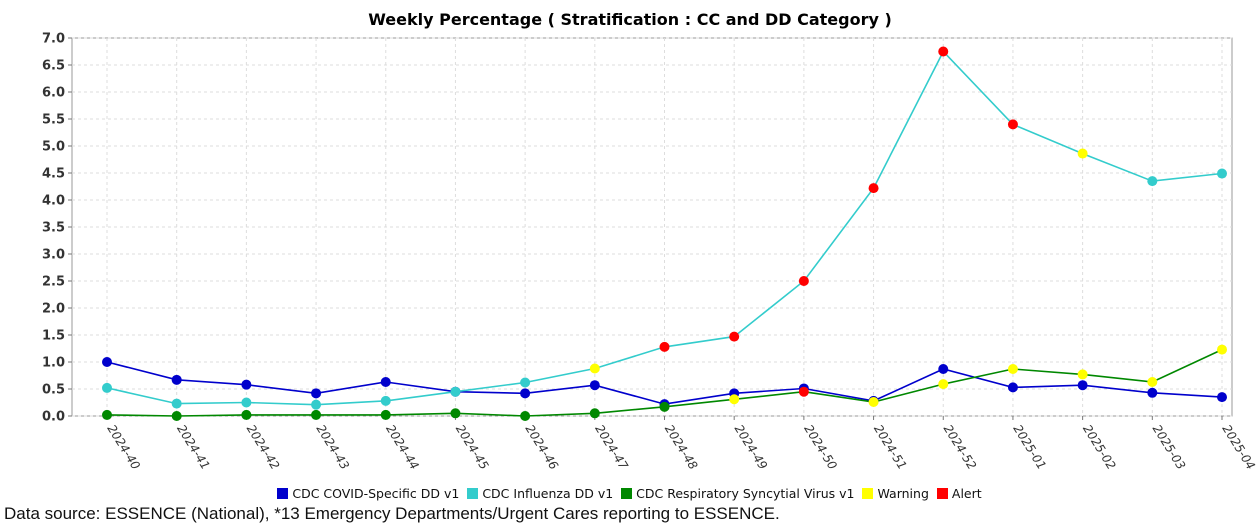 This screenshot has height=529, width=1259. Describe the element at coordinates (53, 120) in the screenshot. I see `y-tick-label: 5.5` at that location.